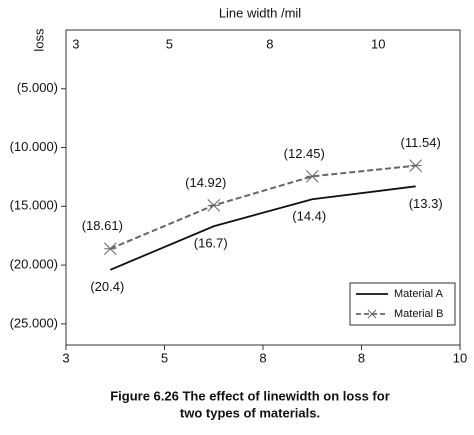  Describe the element at coordinates (460, 357) in the screenshot. I see `x-tick-label: 10` at that location.